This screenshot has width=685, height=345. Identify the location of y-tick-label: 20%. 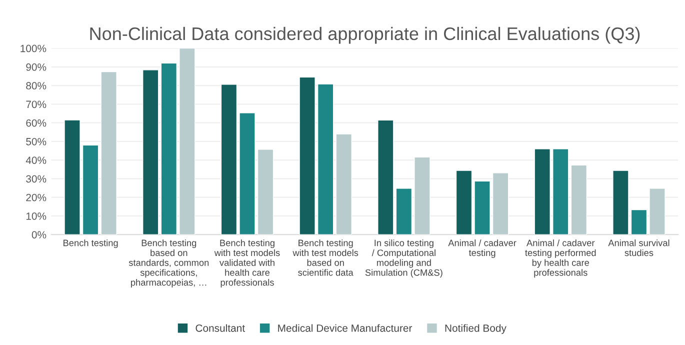
(36, 198).